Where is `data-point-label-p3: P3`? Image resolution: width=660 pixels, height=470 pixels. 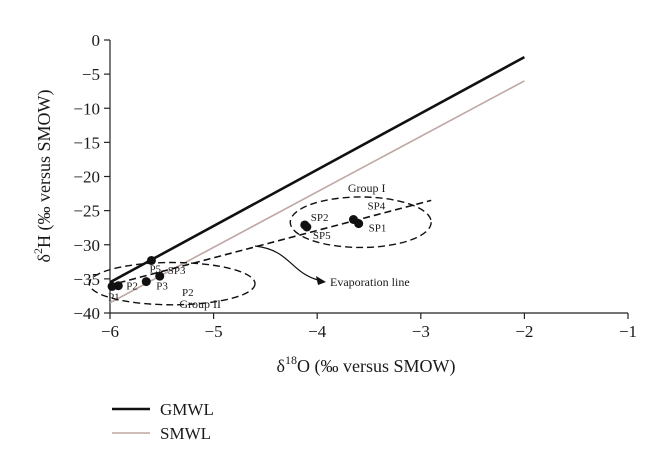 data-point-label-p3: P3 is located at coordinates (162, 287).